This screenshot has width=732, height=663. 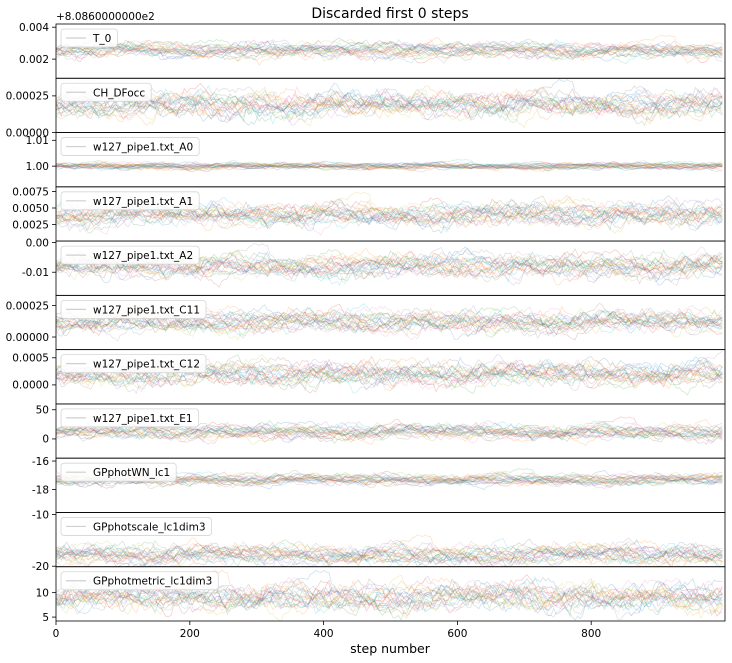 What do you see at coordinates (101, 39) in the screenshot?
I see `legend-label: T_0` at bounding box center [101, 39].